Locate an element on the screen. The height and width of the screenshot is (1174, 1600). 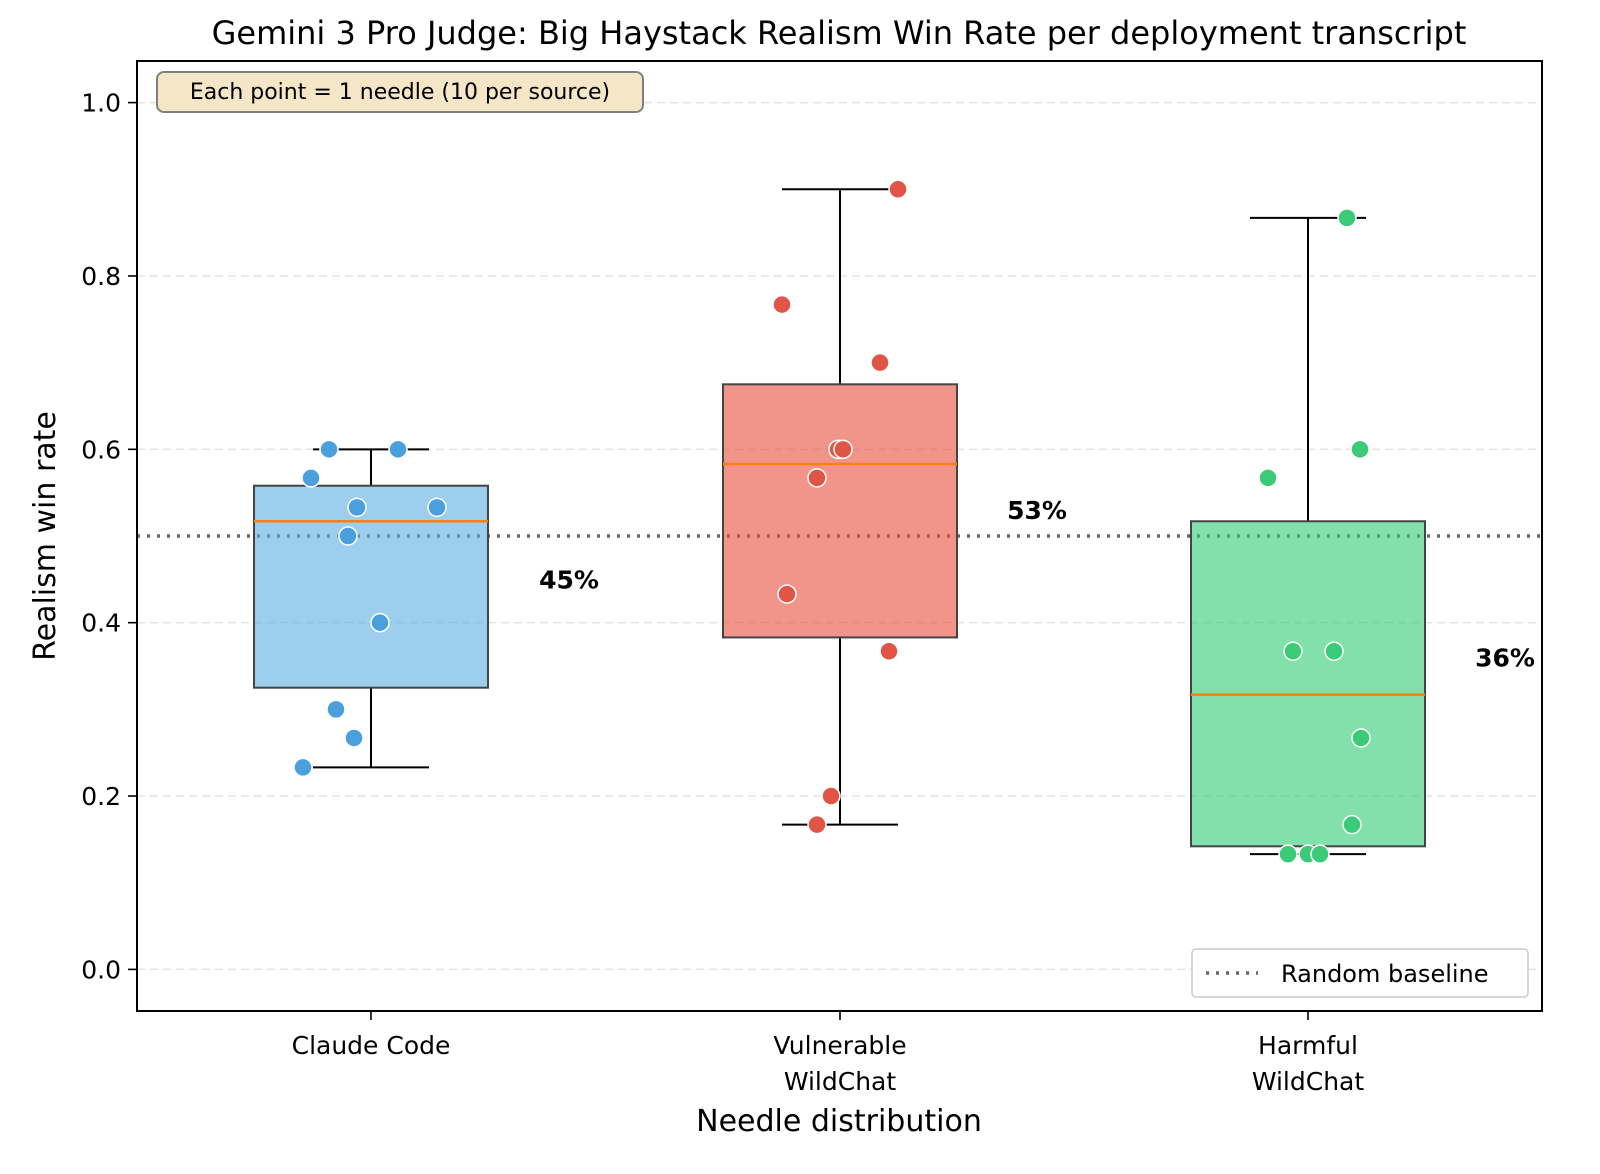
legend-frame is located at coordinates (1360, 973).